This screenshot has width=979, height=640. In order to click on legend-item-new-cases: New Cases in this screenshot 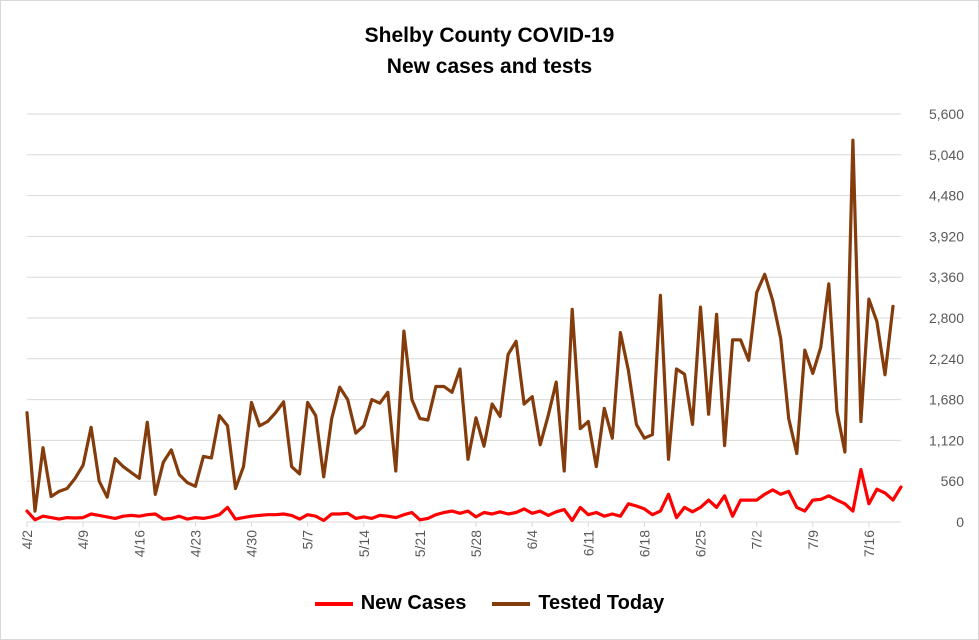, I will do `click(390, 603)`.